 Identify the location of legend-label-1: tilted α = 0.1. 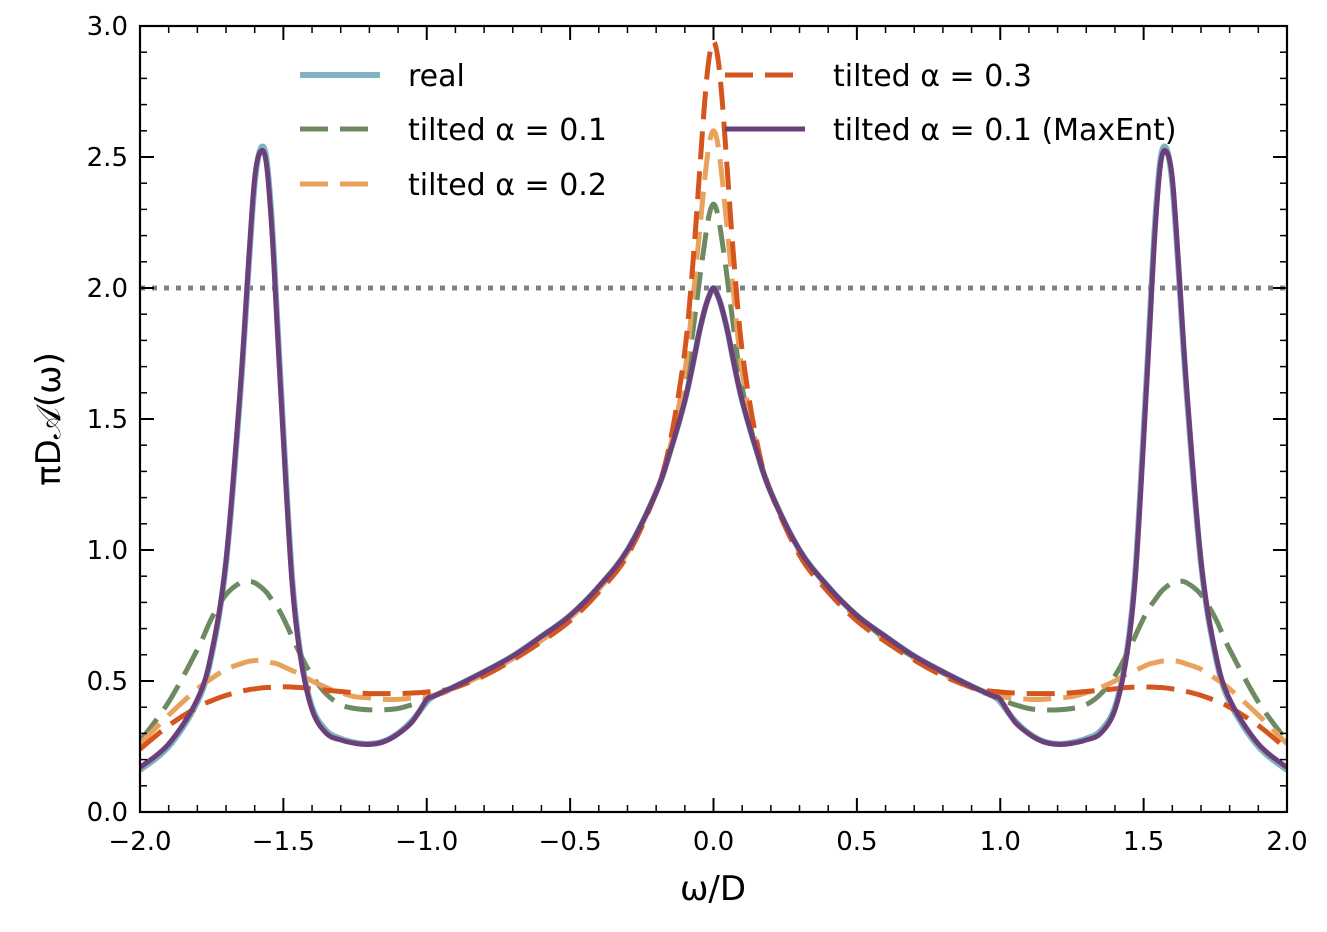
(507, 130).